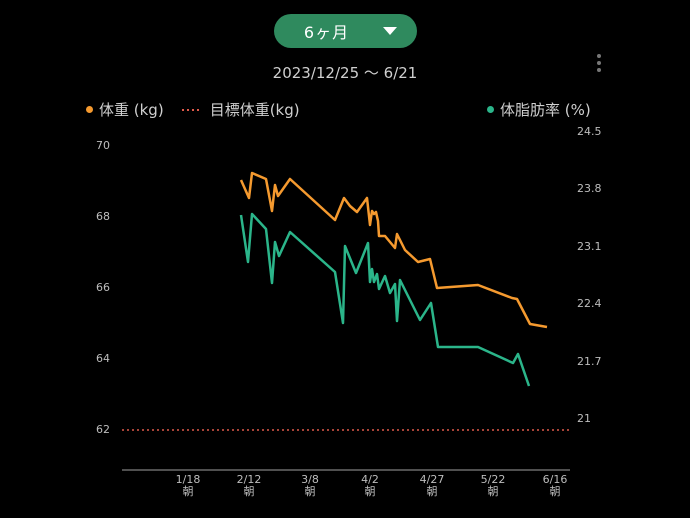 The height and width of the screenshot is (518, 690). Describe the element at coordinates (103, 287) in the screenshot. I see `left-tick: 66` at that location.